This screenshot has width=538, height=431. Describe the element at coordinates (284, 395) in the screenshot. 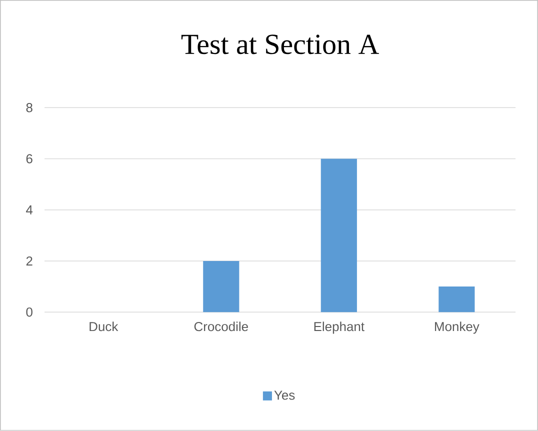

I see `legend-label: Yes` at that location.